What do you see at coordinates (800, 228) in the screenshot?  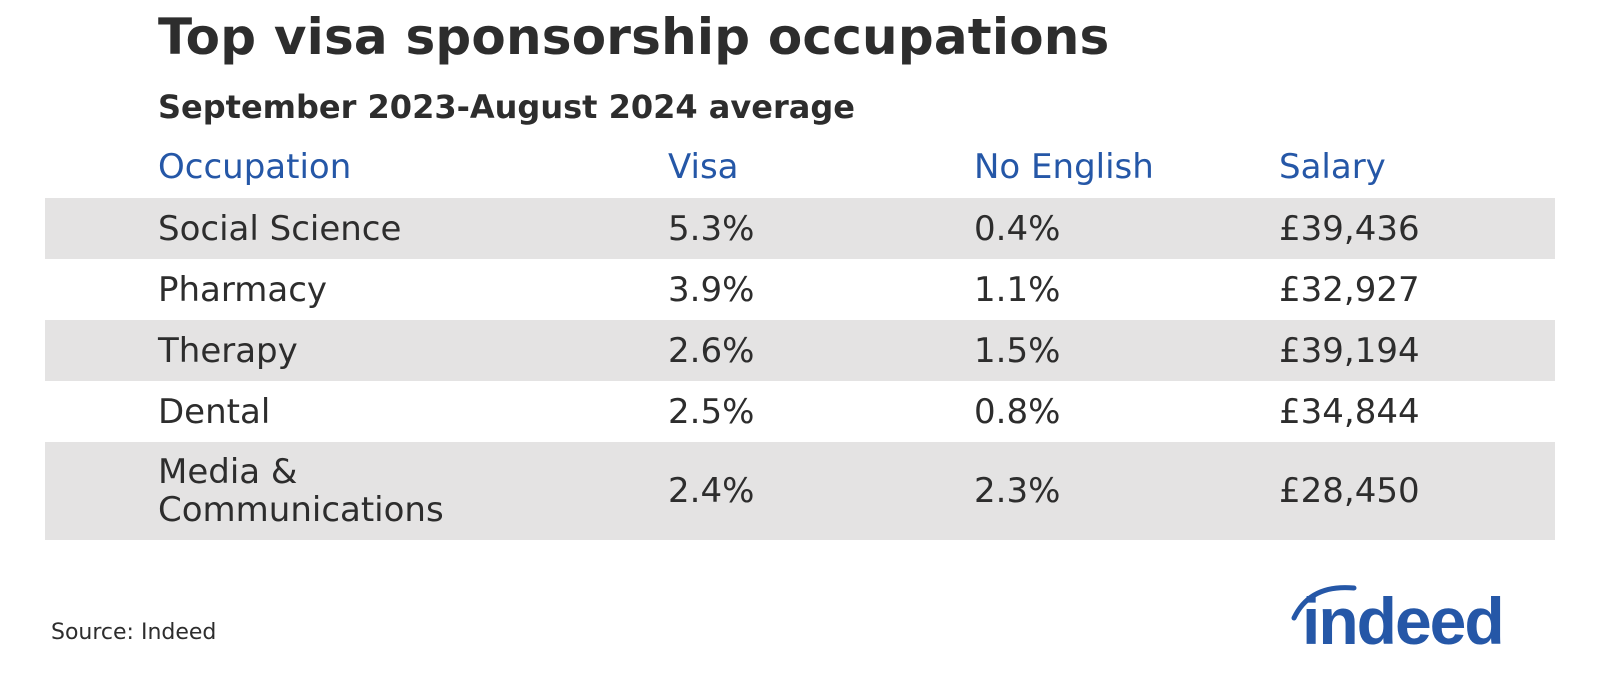 I see `table-row: Social Science 5.3% 0.4% £39,436` at bounding box center [800, 228].